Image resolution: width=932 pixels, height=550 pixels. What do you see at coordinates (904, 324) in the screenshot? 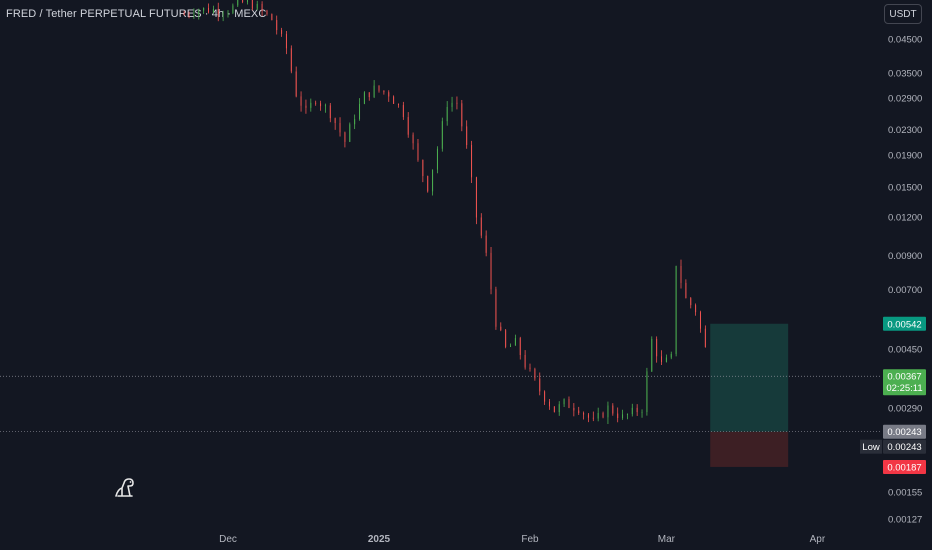
I see `take-profit-value: 0.00542` at bounding box center [904, 324].